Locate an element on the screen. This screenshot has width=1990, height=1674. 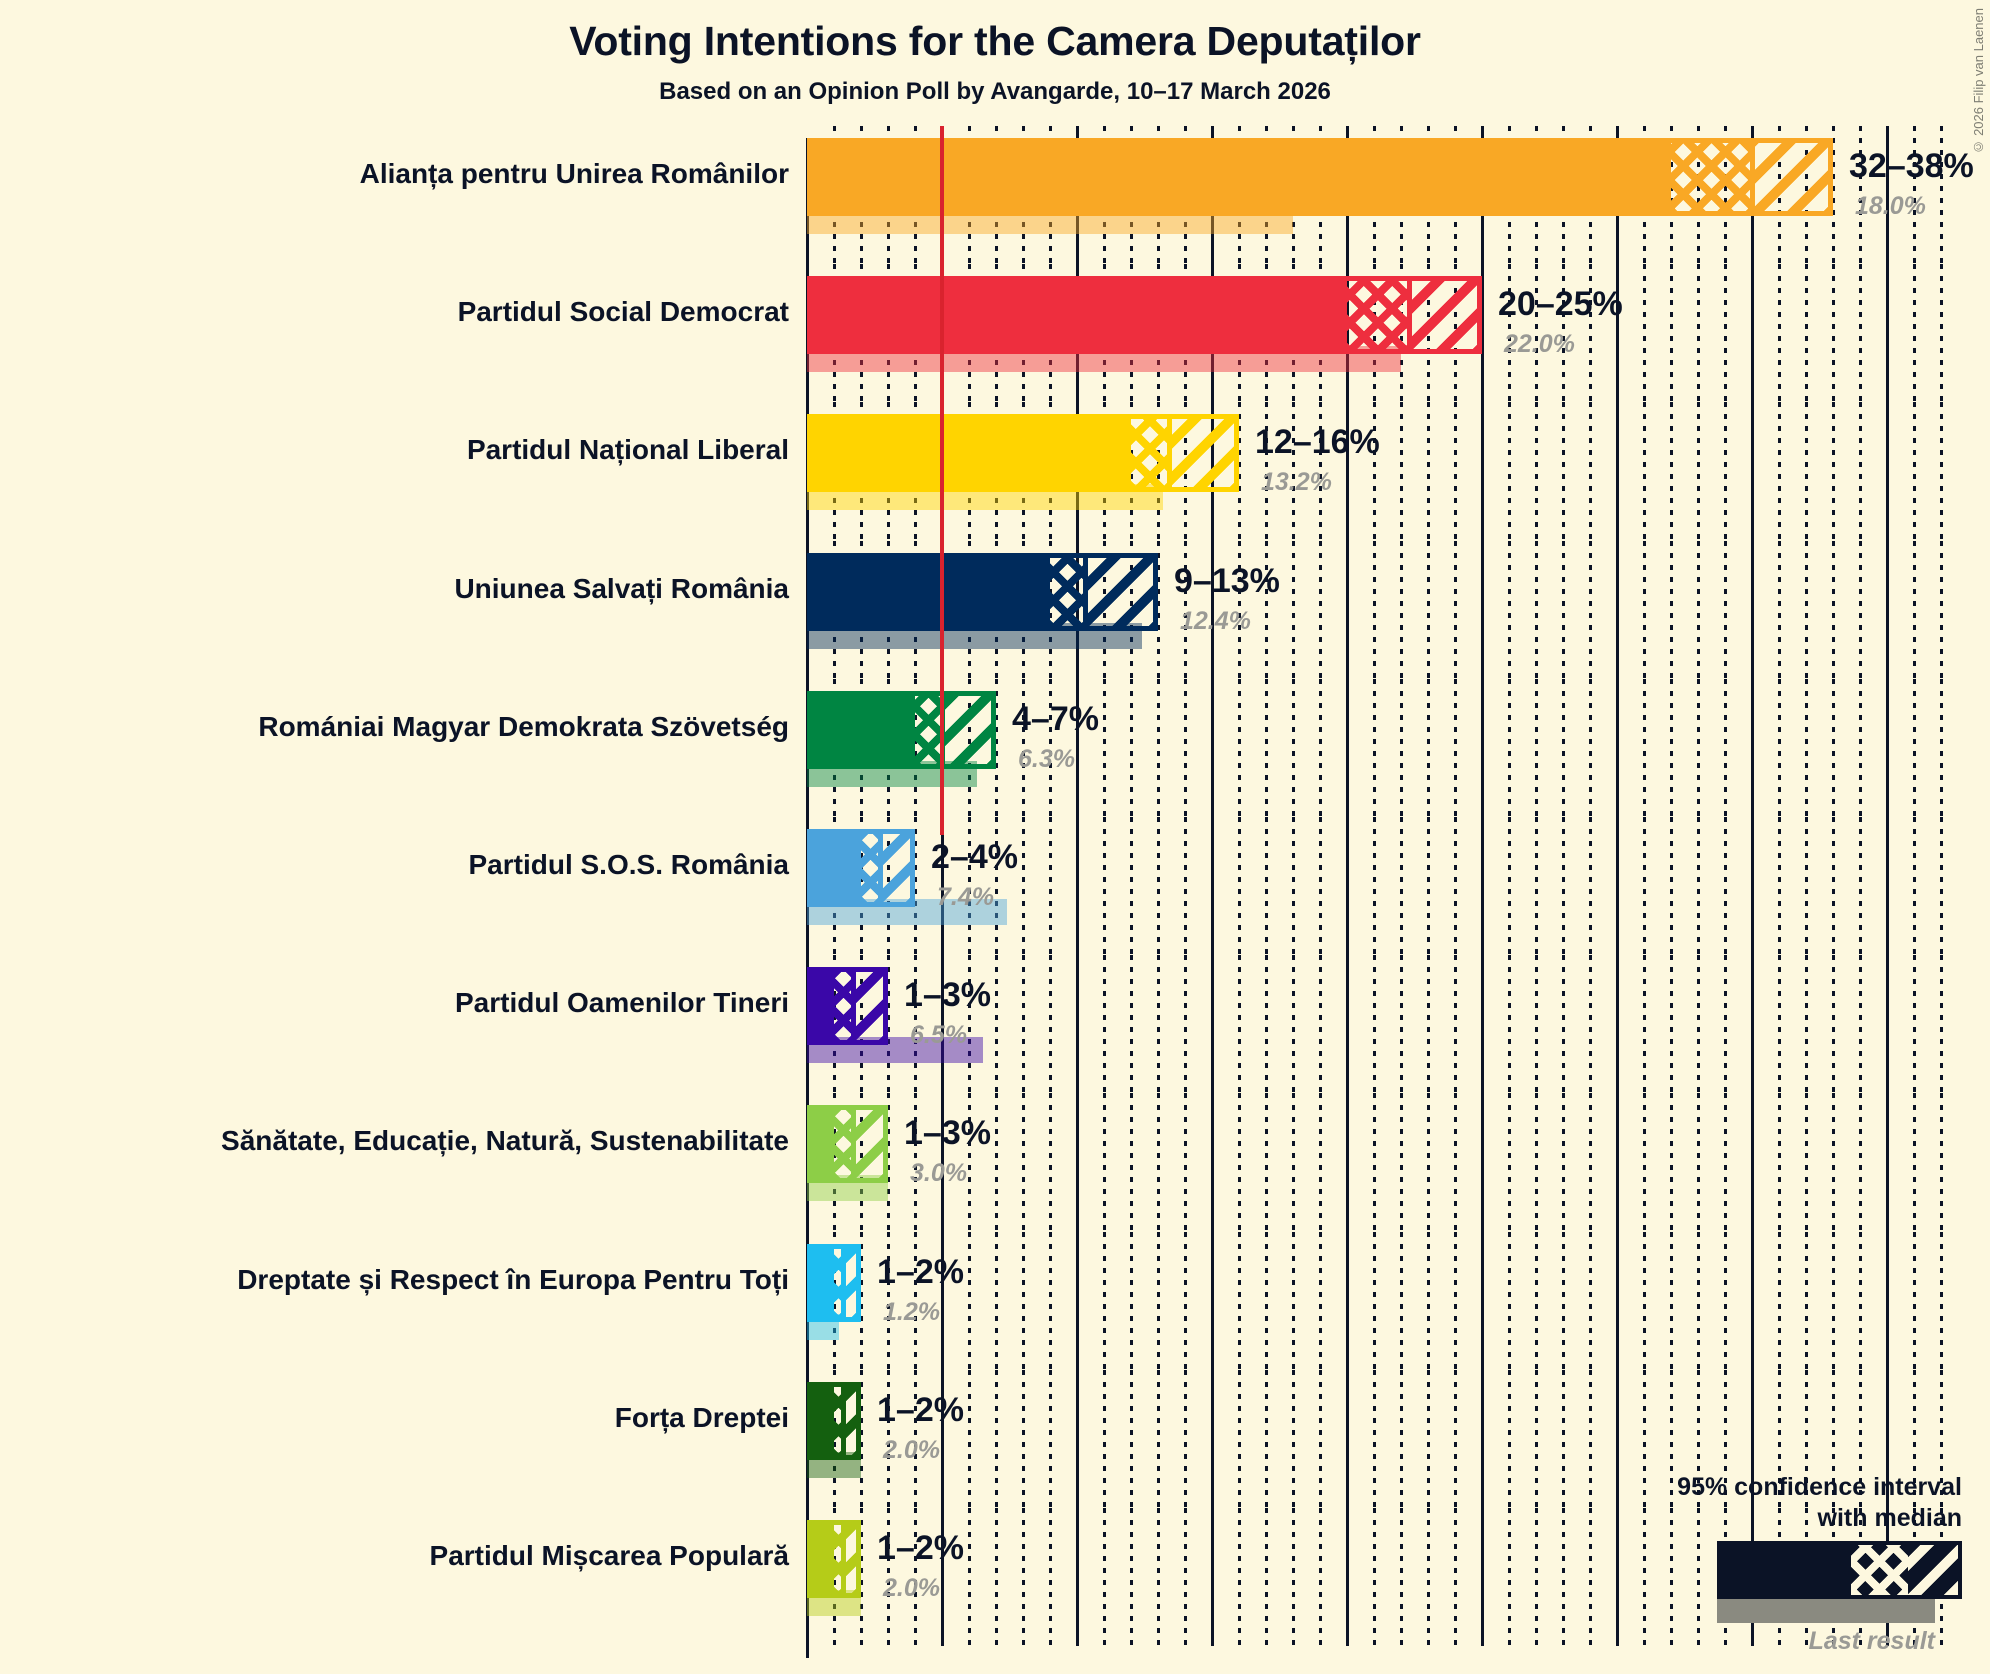
party-label: Partidul Mișcarea Populară is located at coordinates (609, 1555).